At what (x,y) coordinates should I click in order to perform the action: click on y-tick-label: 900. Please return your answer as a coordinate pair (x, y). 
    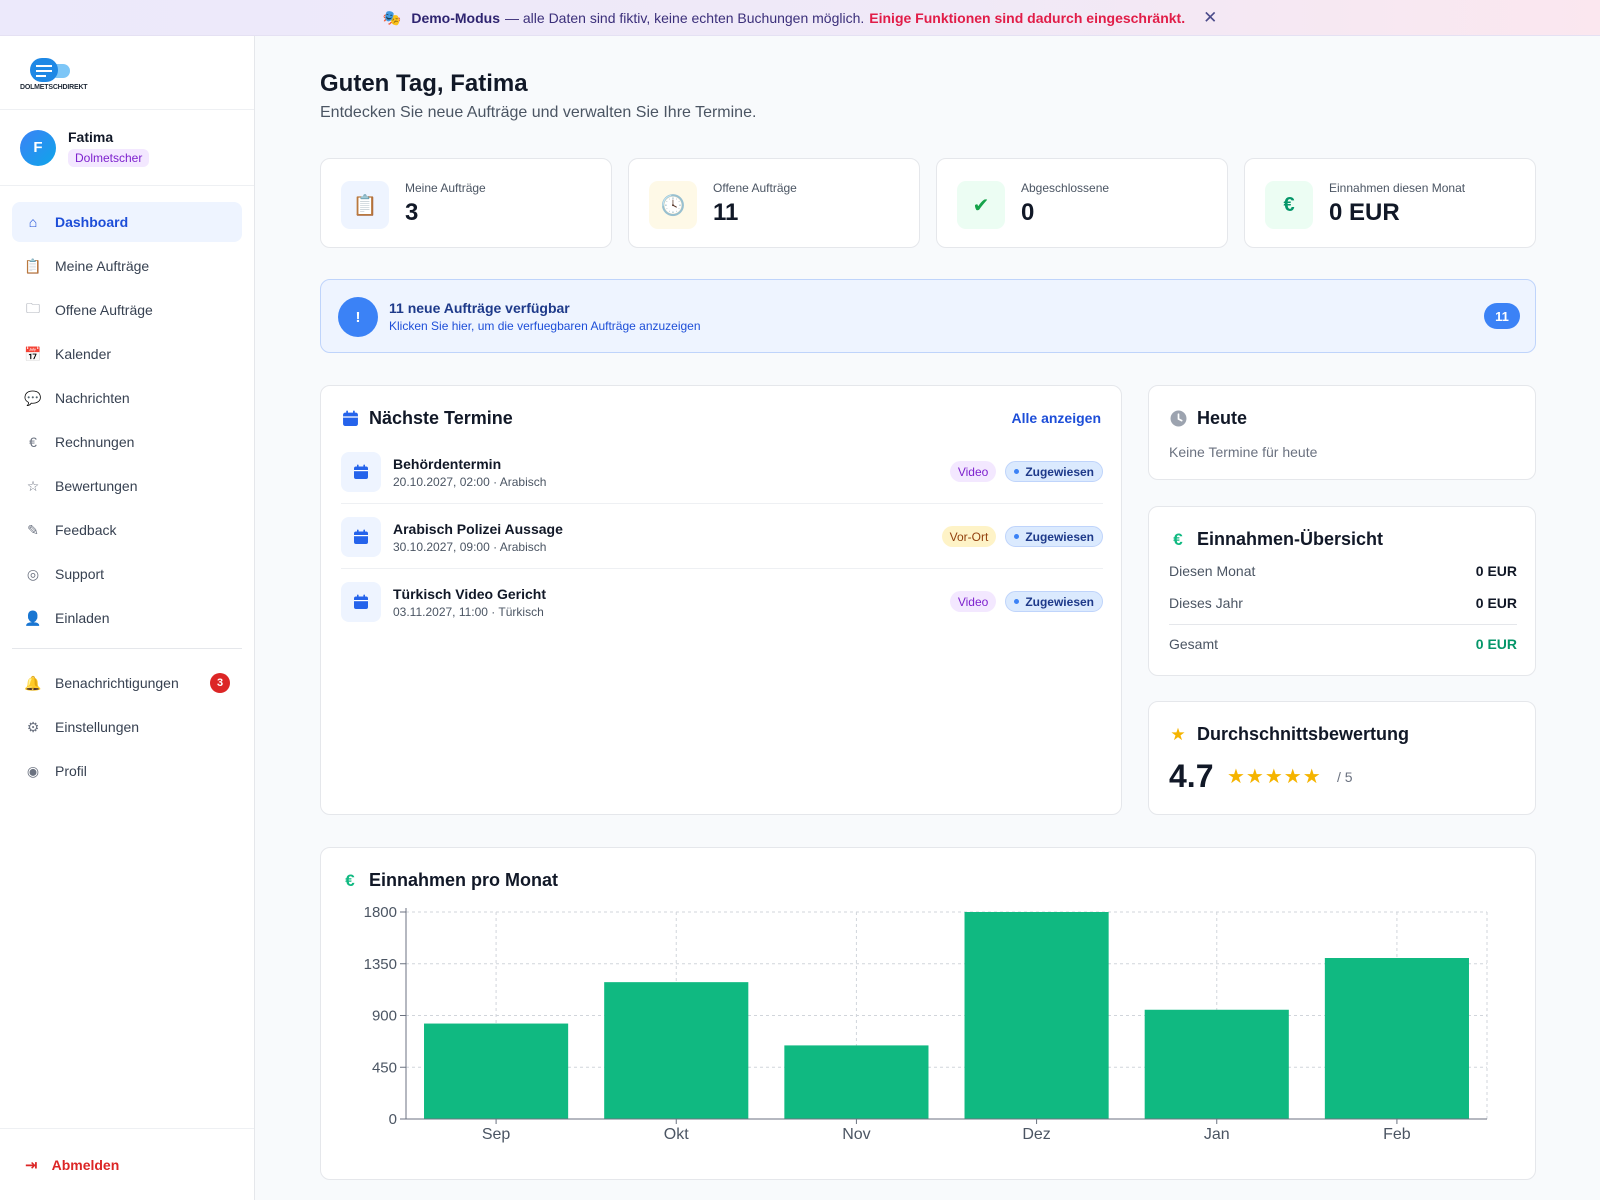
    Looking at the image, I should click on (384, 1016).